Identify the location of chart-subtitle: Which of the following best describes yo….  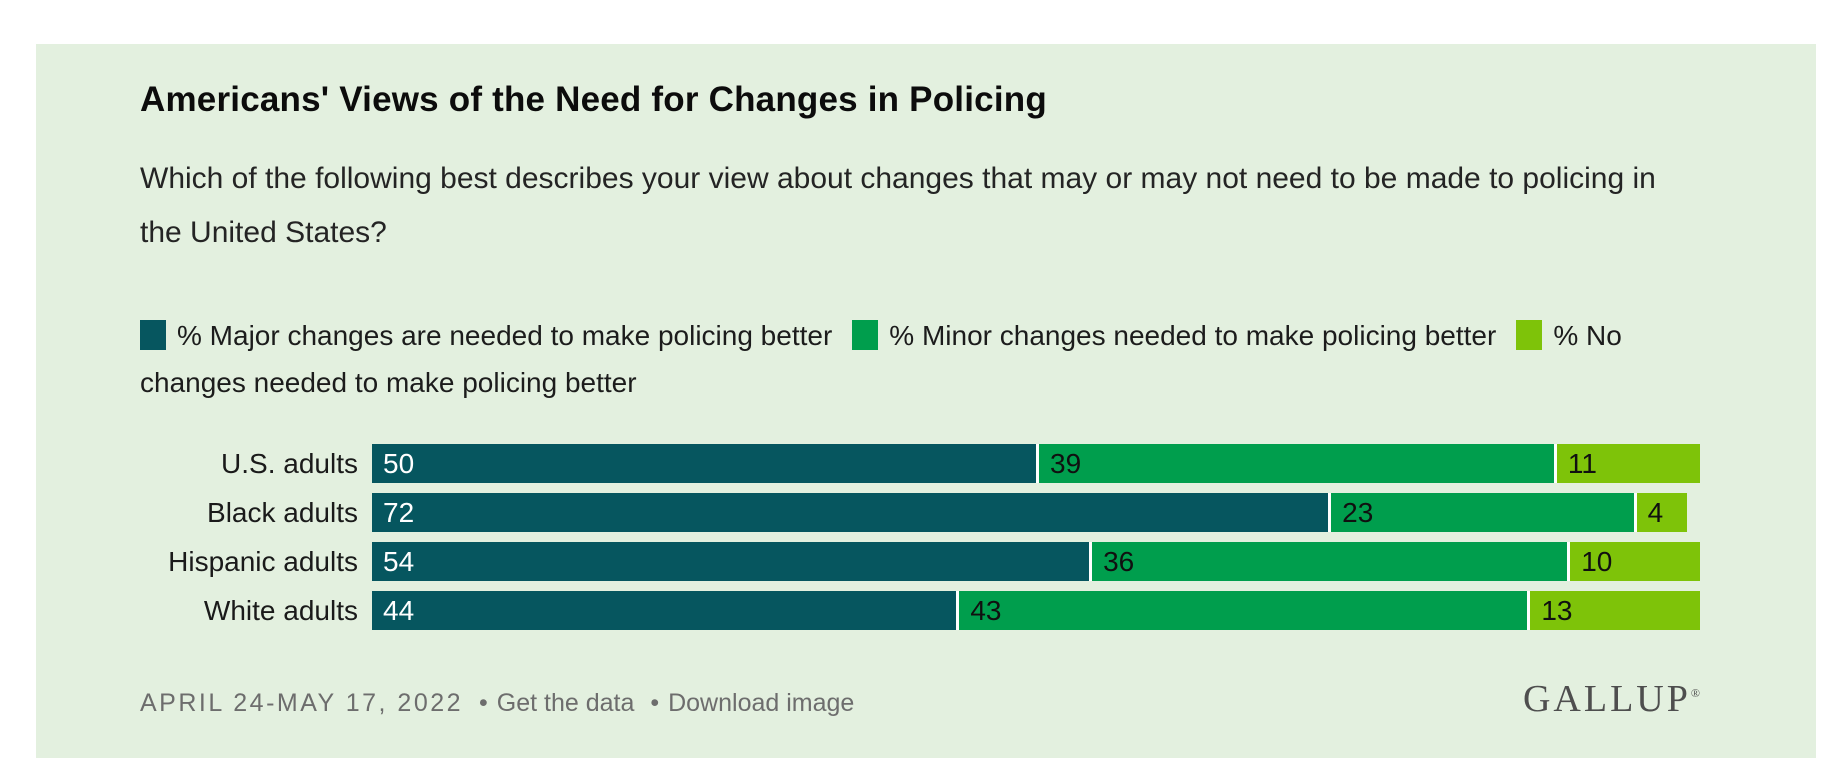
(898, 205).